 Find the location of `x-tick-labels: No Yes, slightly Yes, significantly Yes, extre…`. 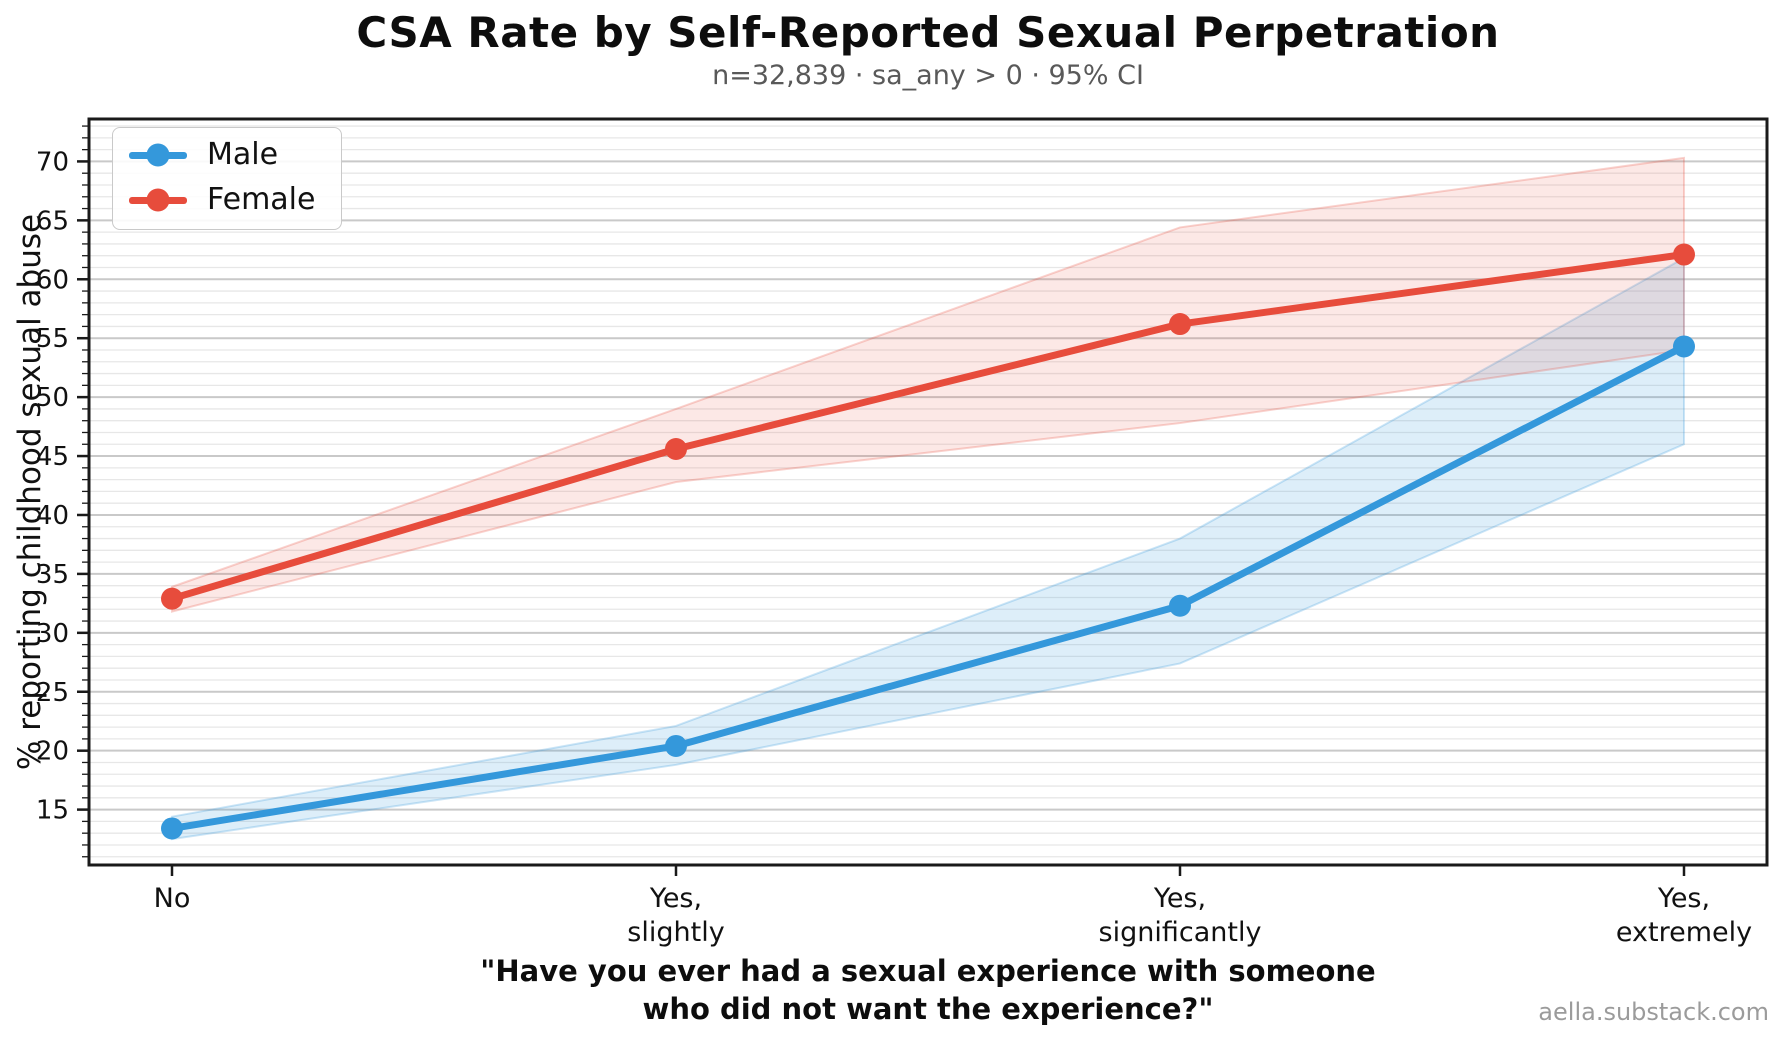

x-tick-labels: No Yes, slightly Yes, significantly Yes, extre… is located at coordinates (953, 915).